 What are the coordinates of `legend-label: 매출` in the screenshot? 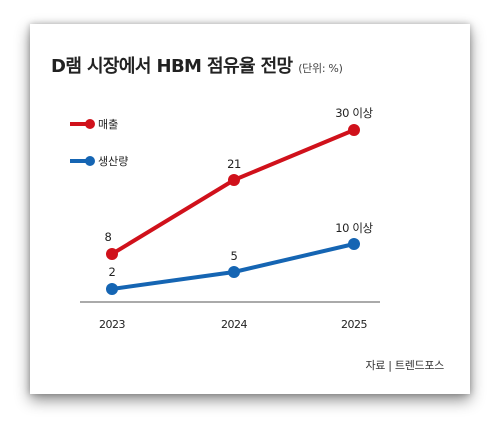 It's located at (108, 124).